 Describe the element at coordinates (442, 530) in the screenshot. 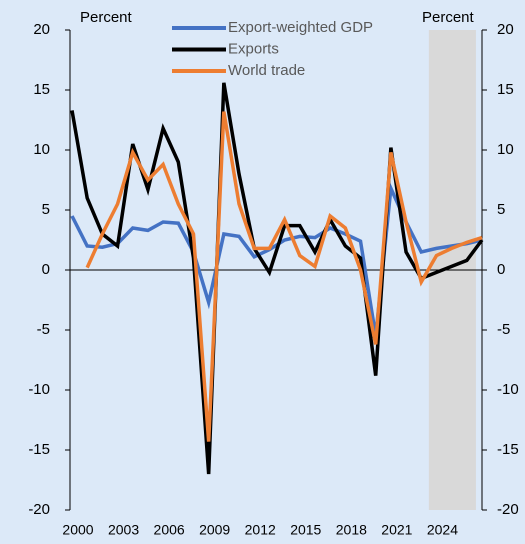

I see `x-tick-label: 2024` at that location.